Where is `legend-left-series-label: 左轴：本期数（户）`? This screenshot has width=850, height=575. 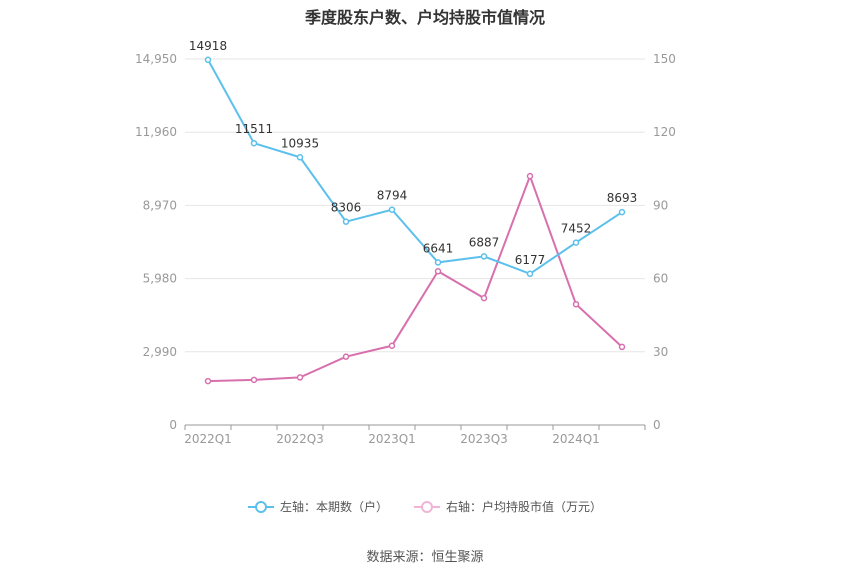
legend-left-series-label: 左轴：本期数（户） is located at coordinates (333, 507).